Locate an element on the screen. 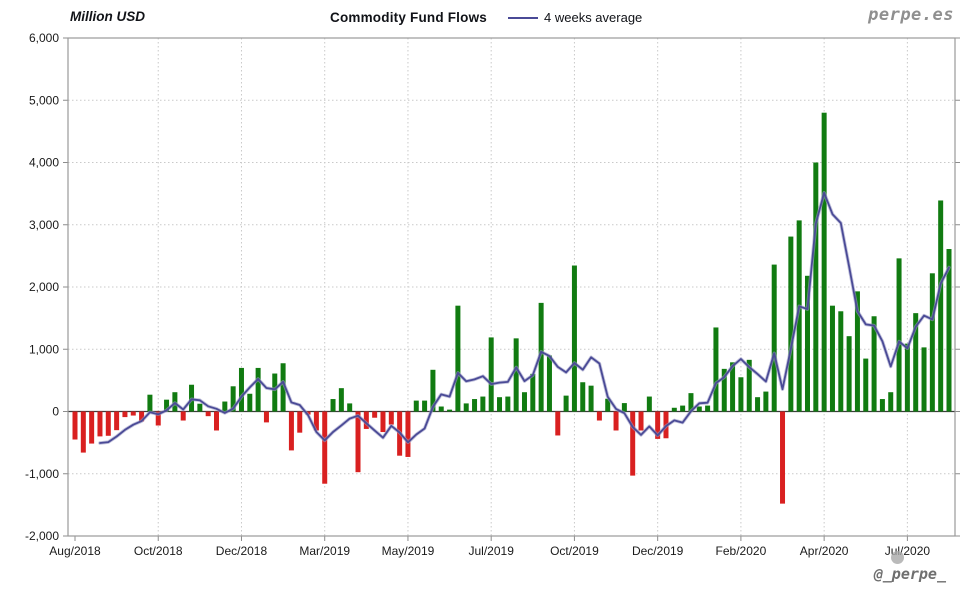 This screenshot has height=600, width=980. y-axis-label: -2,000 is located at coordinates (42, 536).